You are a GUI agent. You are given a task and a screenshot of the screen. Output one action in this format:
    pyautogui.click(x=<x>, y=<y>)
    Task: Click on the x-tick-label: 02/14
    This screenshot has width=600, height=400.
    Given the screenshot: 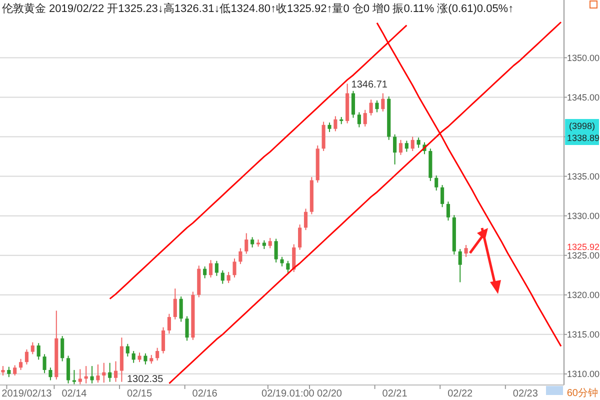 What is the action you would take?
    pyautogui.click(x=75, y=394)
    